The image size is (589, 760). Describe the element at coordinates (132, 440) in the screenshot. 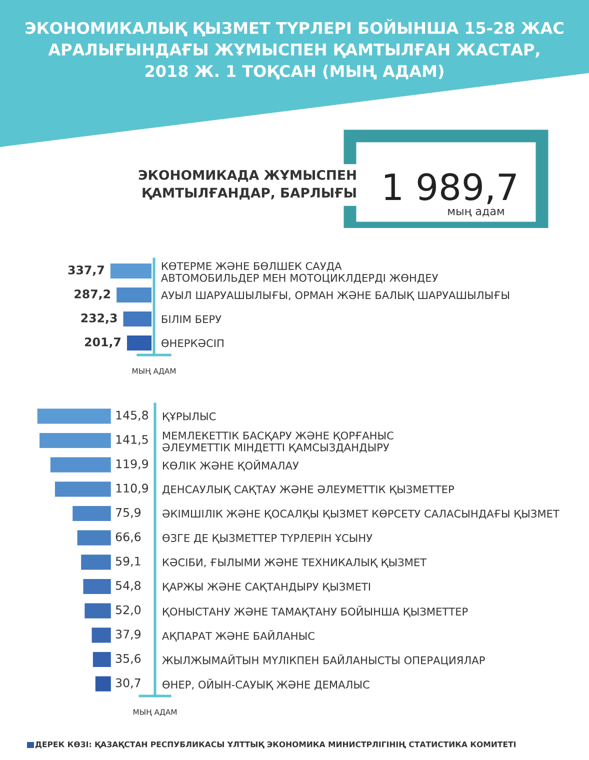

I see `data-label: 141,5` at that location.